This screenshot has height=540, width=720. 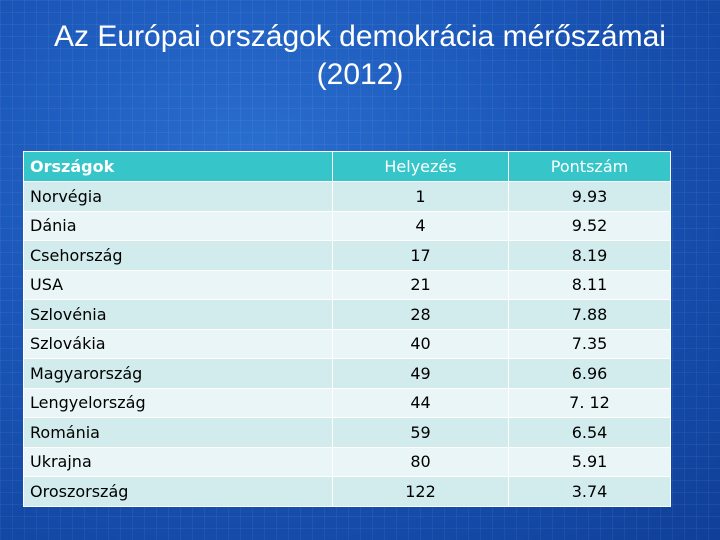 I want to click on rank-cell: 4, so click(x=420, y=225).